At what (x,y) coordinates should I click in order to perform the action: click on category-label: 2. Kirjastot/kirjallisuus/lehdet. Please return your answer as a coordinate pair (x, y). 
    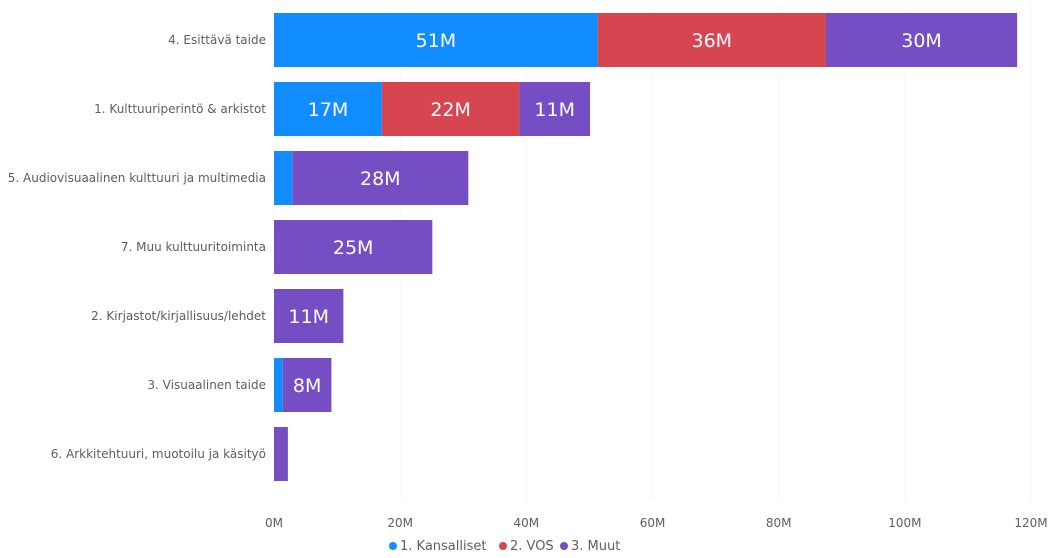
    Looking at the image, I should click on (178, 316).